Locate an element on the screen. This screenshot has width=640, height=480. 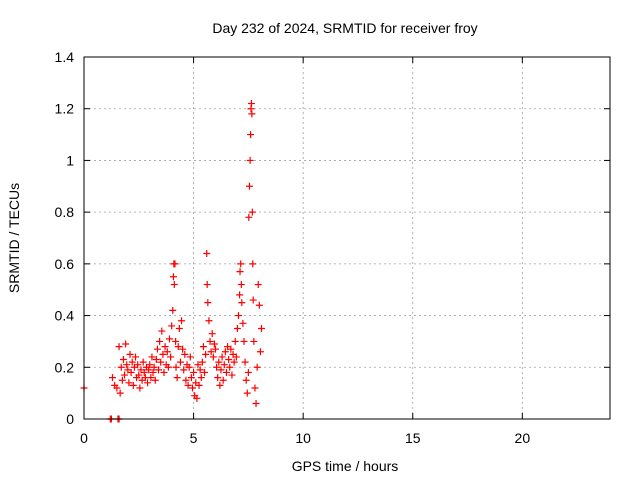
y-axis-label: SRMTID / TECUs is located at coordinates (14, 238).